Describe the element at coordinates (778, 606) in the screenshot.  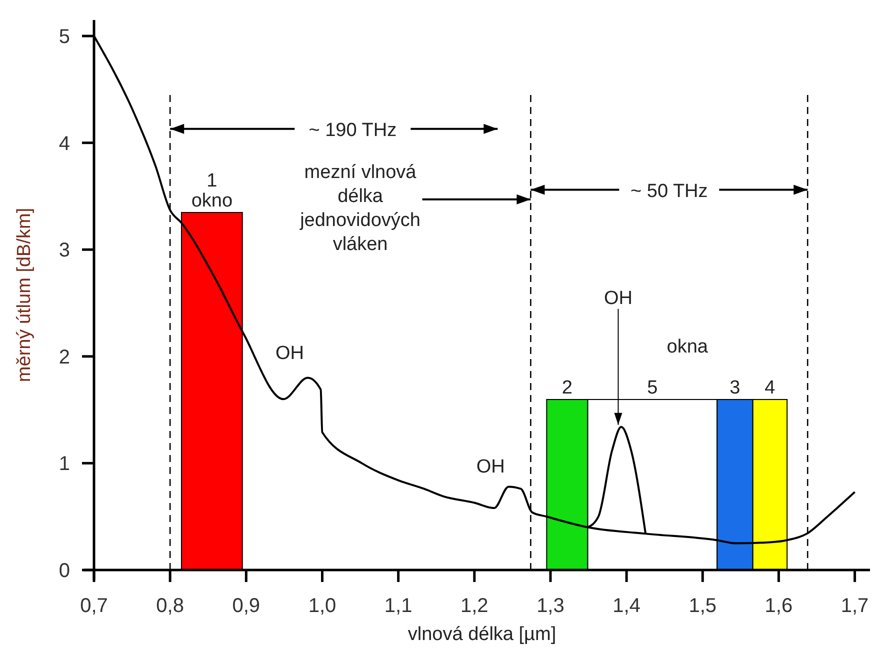
I see `x-tick-label: 1,6` at that location.